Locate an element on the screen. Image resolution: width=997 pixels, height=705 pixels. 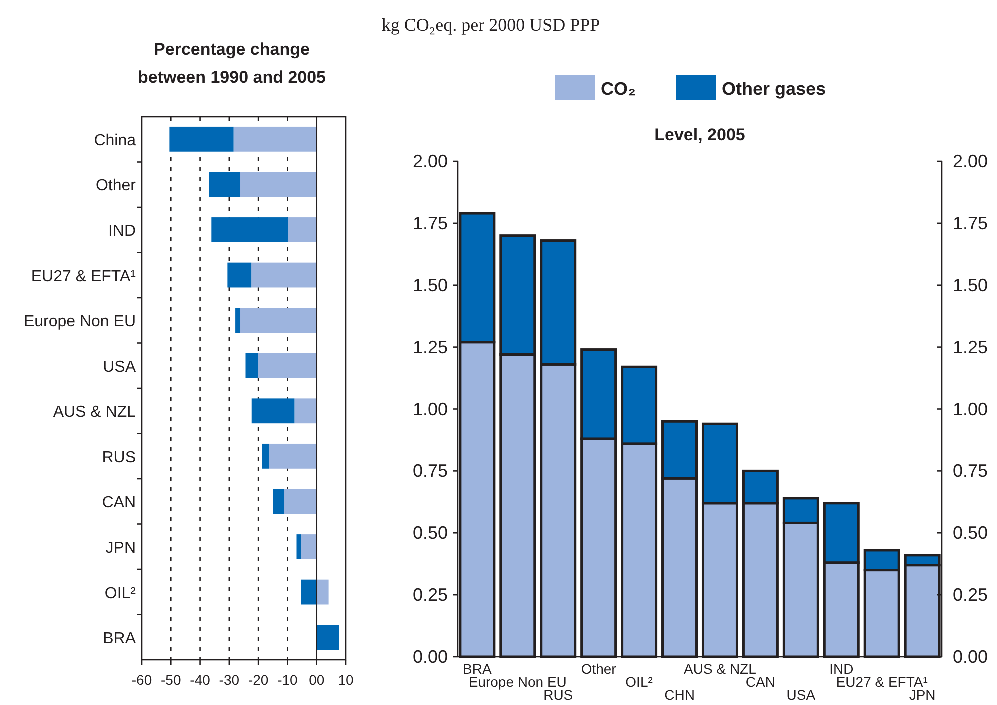
x-tick-label: BRA is located at coordinates (477, 669).